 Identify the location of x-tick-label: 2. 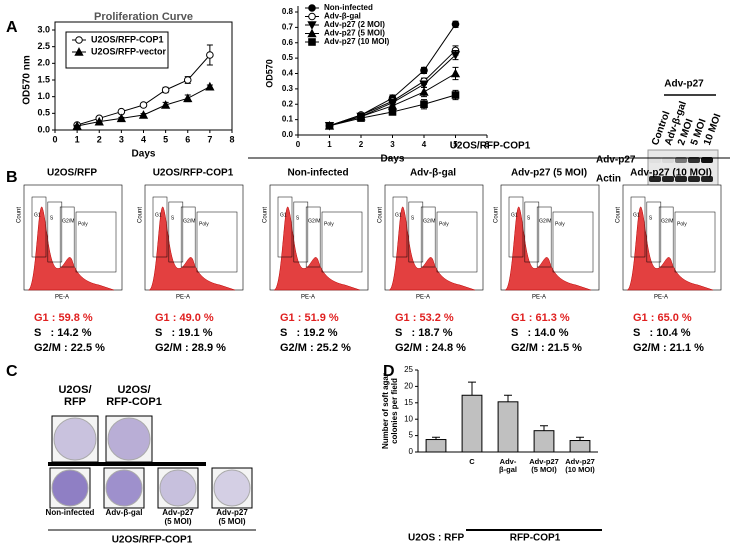
(99, 139).